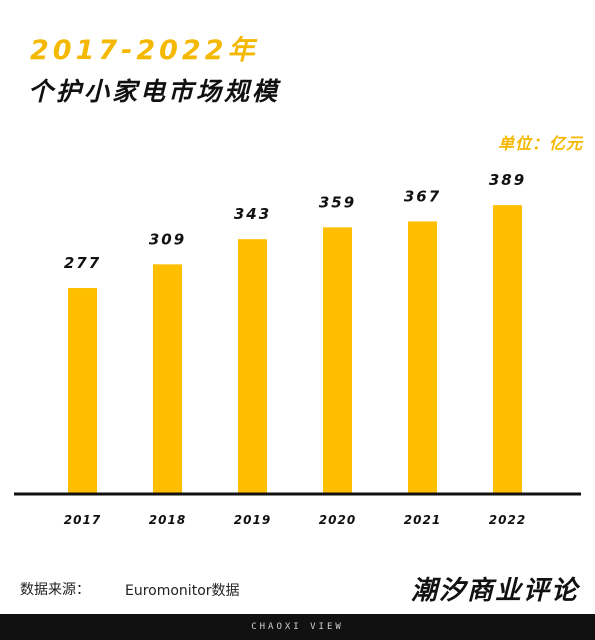  Describe the element at coordinates (82, 390) in the screenshot. I see `bar-2017` at that location.